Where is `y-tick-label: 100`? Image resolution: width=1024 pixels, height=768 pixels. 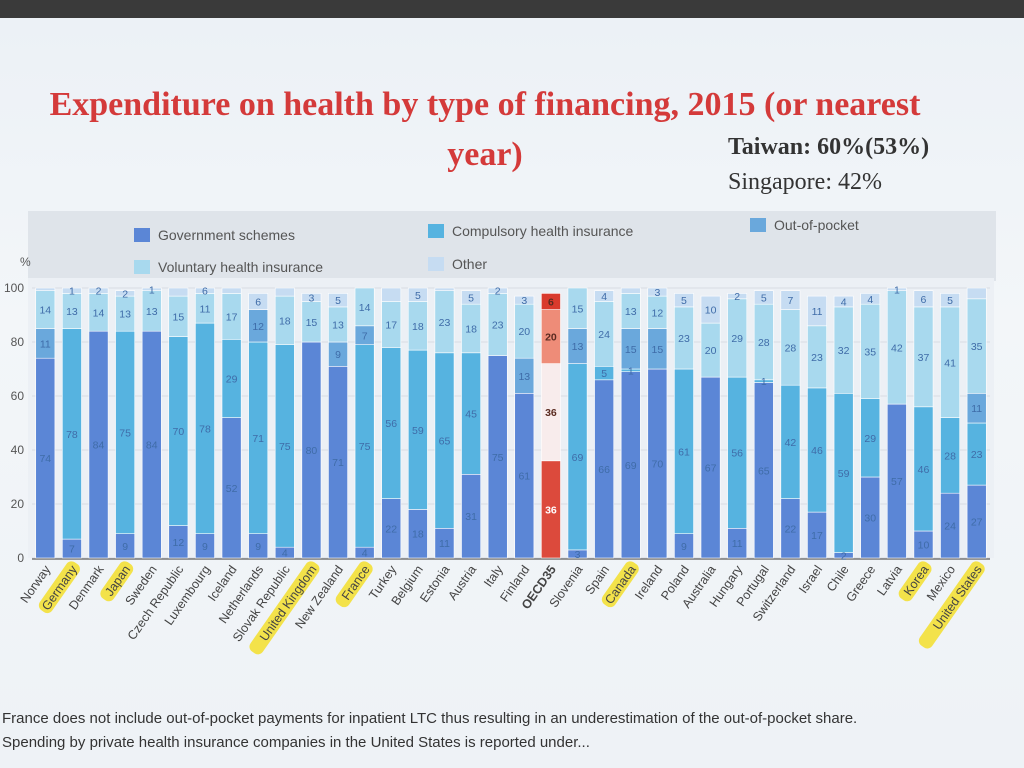 y-tick-label: 100 is located at coordinates (14, 288).